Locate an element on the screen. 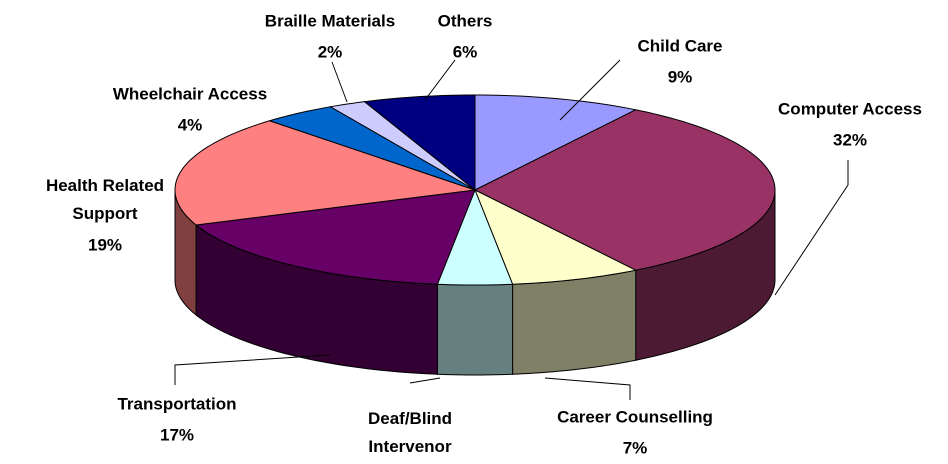  slice-value-label: 9% is located at coordinates (680, 76).